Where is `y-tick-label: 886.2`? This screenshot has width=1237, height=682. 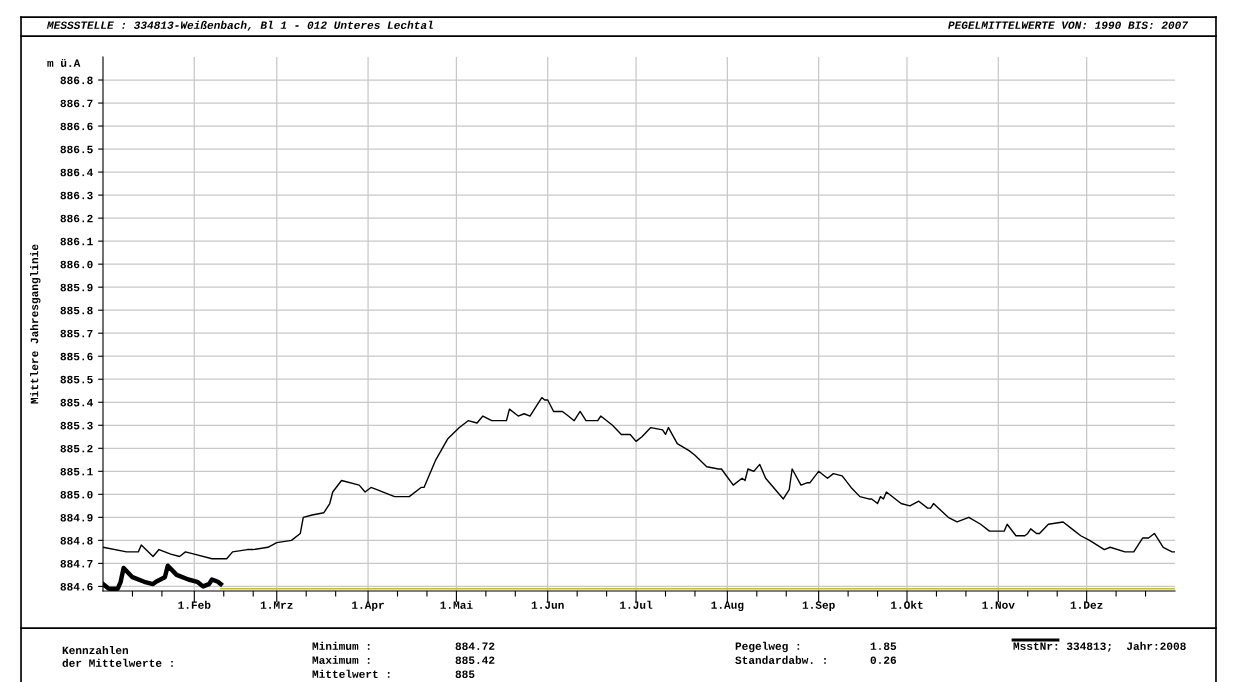 y-tick-label: 886.2 is located at coordinates (76, 218).